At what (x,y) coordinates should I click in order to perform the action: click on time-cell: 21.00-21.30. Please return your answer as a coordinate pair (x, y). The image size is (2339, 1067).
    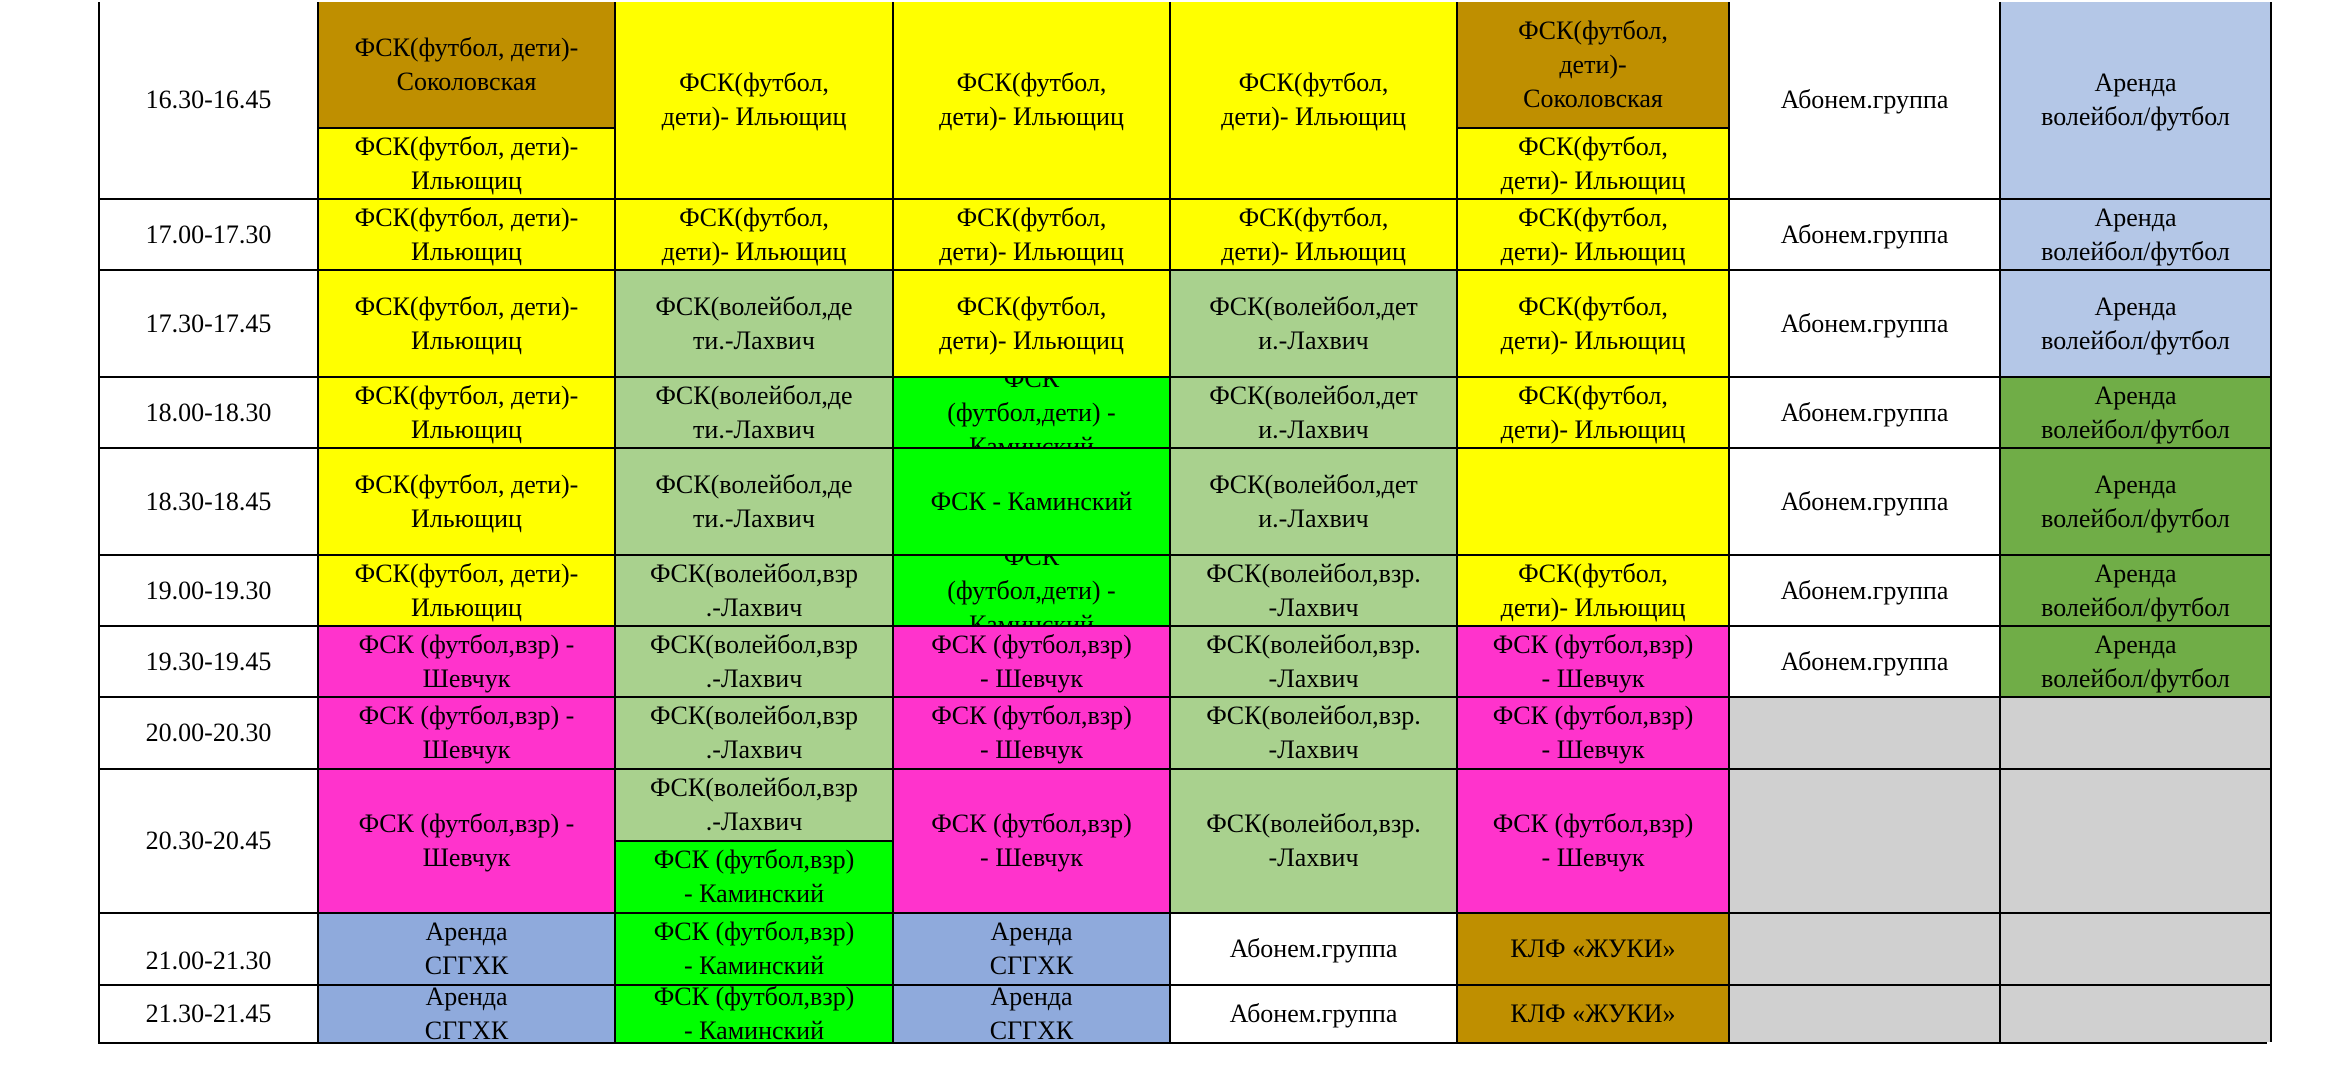
    Looking at the image, I should click on (209, 948).